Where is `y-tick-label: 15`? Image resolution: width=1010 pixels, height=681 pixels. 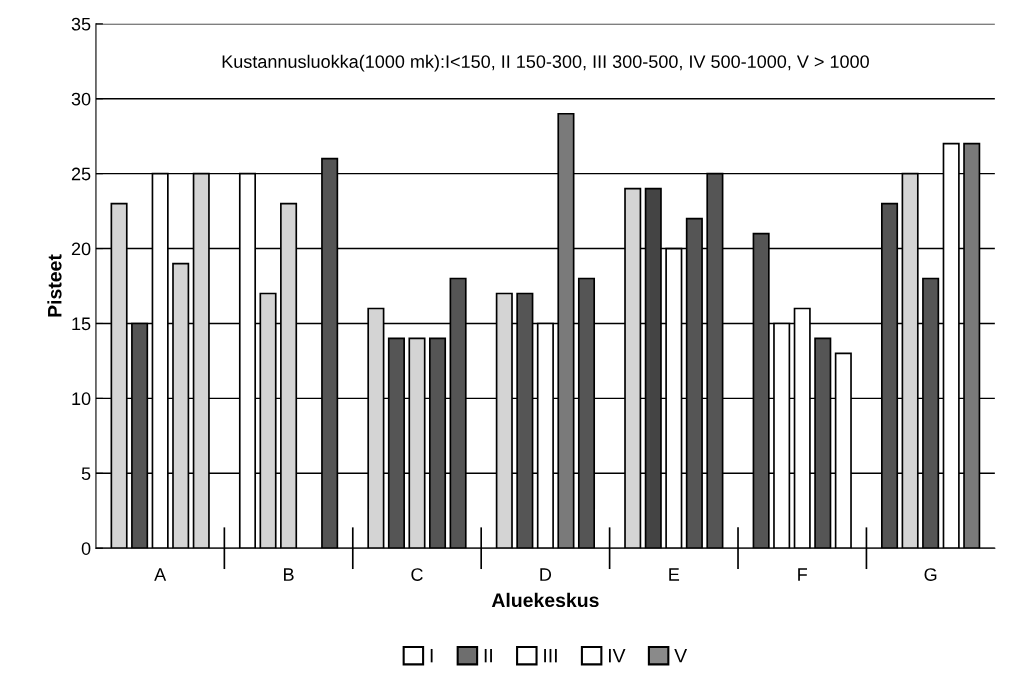
y-tick-label: 15 is located at coordinates (81, 324).